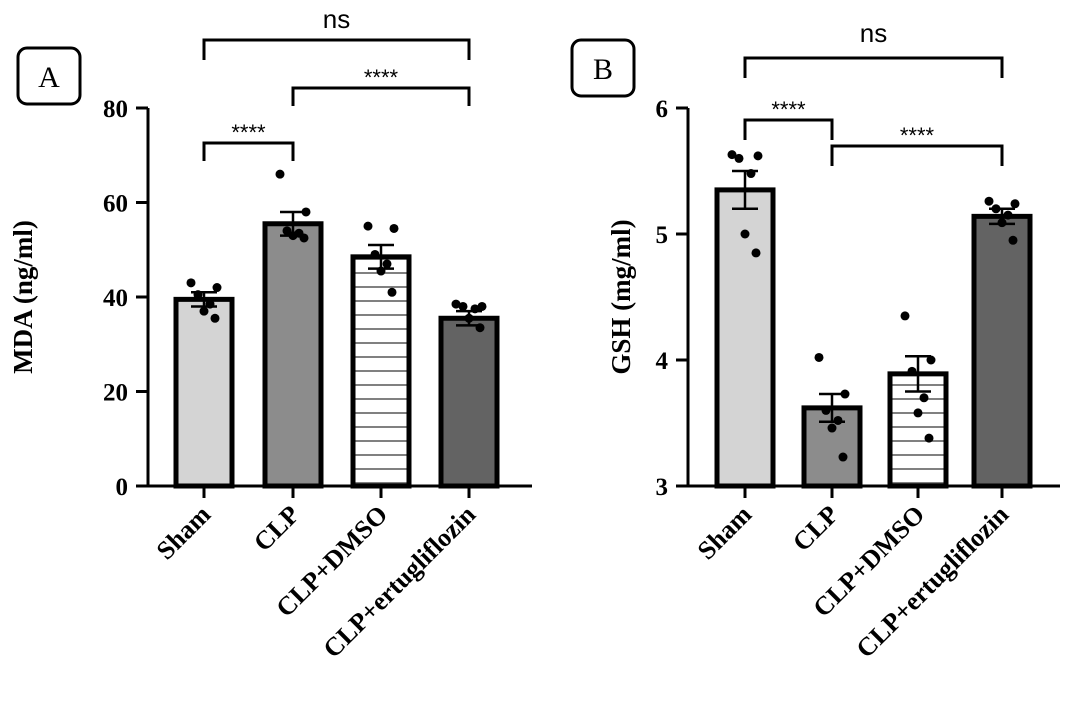 Image resolution: width=1074 pixels, height=714 pixels. Describe the element at coordinates (662, 109) in the screenshot. I see `y-tick-label: 6` at that location.